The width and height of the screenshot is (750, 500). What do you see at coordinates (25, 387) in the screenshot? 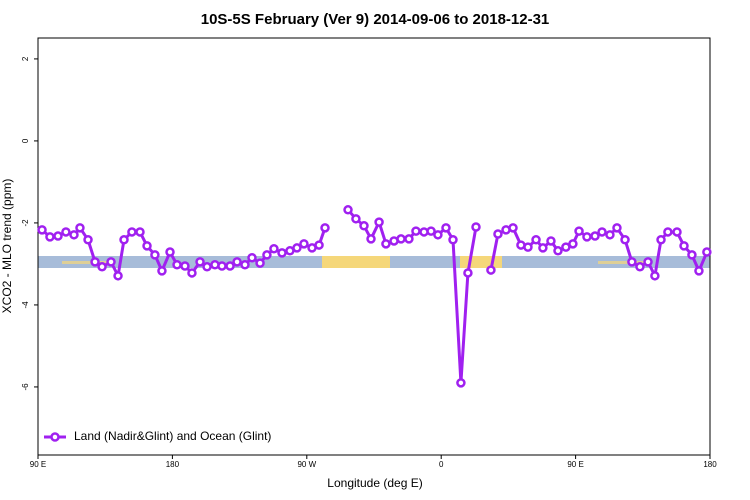
I see `y-tick-label: -6` at bounding box center [25, 387].